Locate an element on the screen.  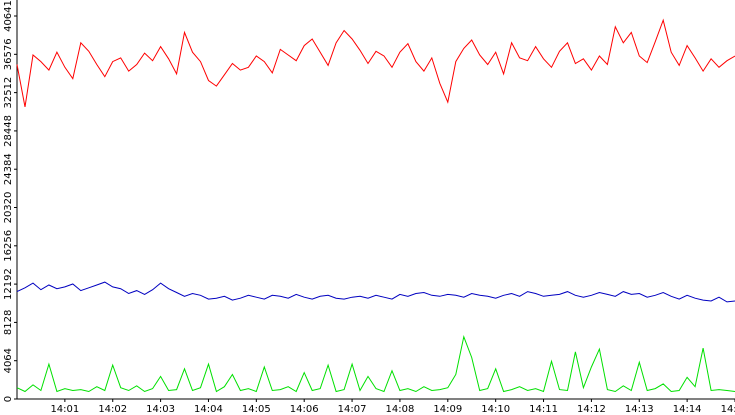
x-tick-label: 14:03 is located at coordinates (160, 409).